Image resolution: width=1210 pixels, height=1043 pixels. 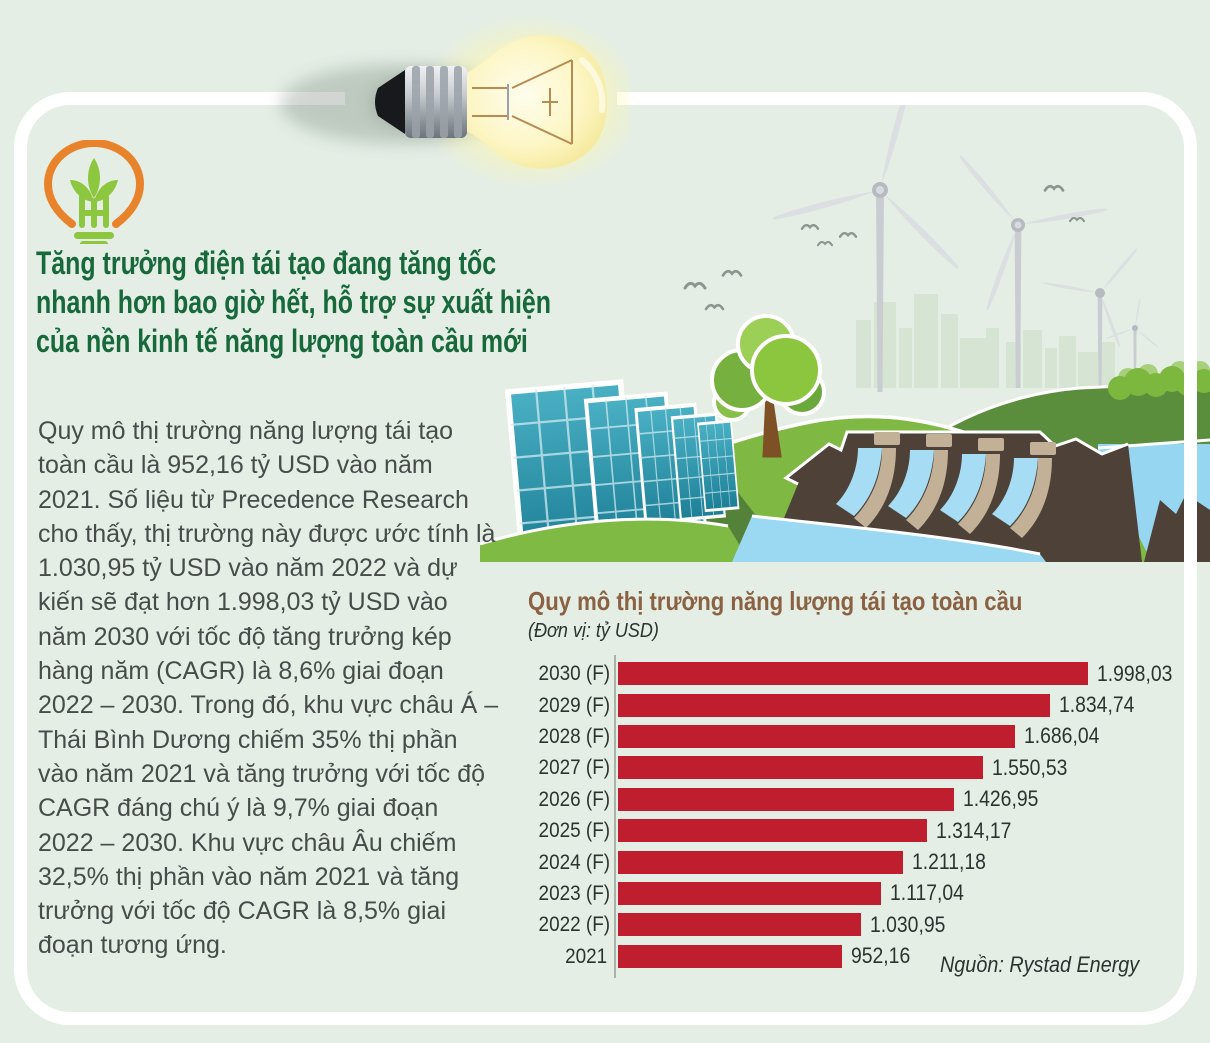 What do you see at coordinates (593, 631) in the screenshot?
I see `chart-unit-note: (Đơn vị: tỷ USD)` at bounding box center [593, 631].